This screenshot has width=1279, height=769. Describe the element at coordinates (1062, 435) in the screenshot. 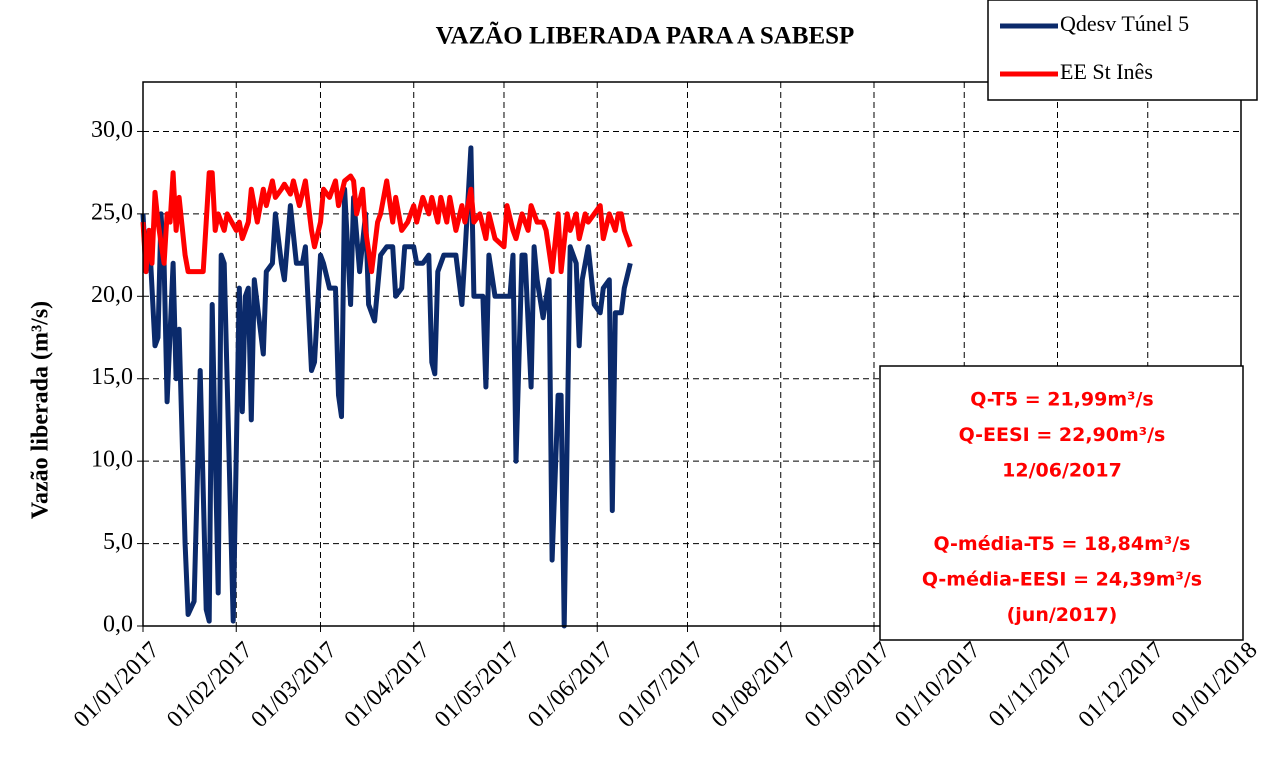

I see `annotation-text: Q-EESI = 22,90m³/s` at that location.